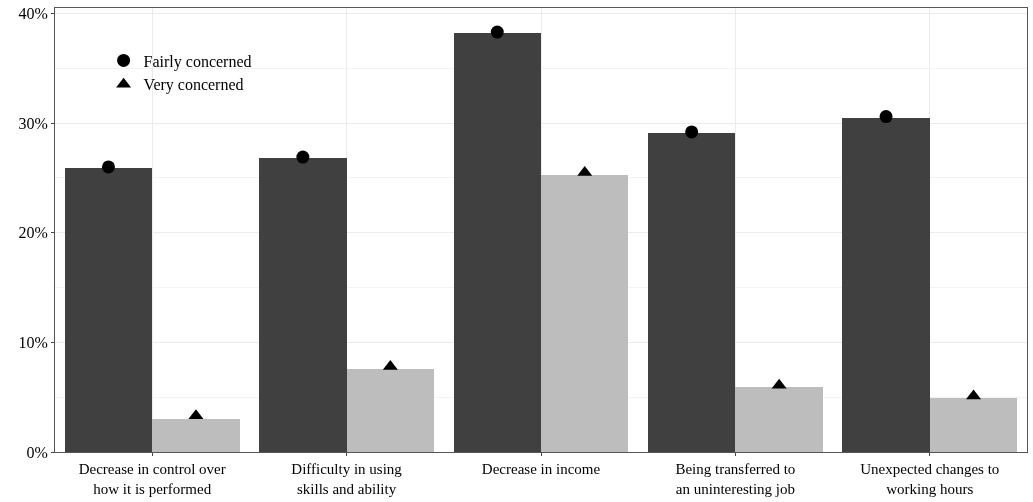 Image resolution: width=1033 pixels, height=502 pixels. I want to click on y-tick-label: 10%, so click(33, 342).